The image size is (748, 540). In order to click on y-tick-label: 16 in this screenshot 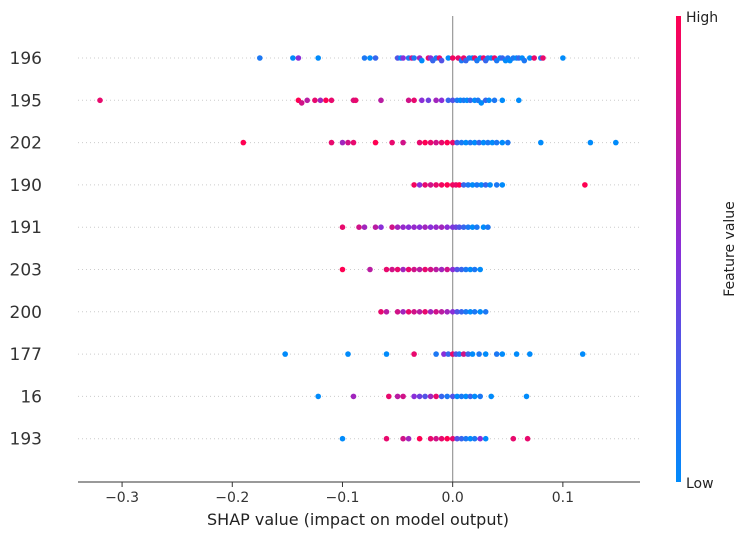, I will do `click(31, 397)`.